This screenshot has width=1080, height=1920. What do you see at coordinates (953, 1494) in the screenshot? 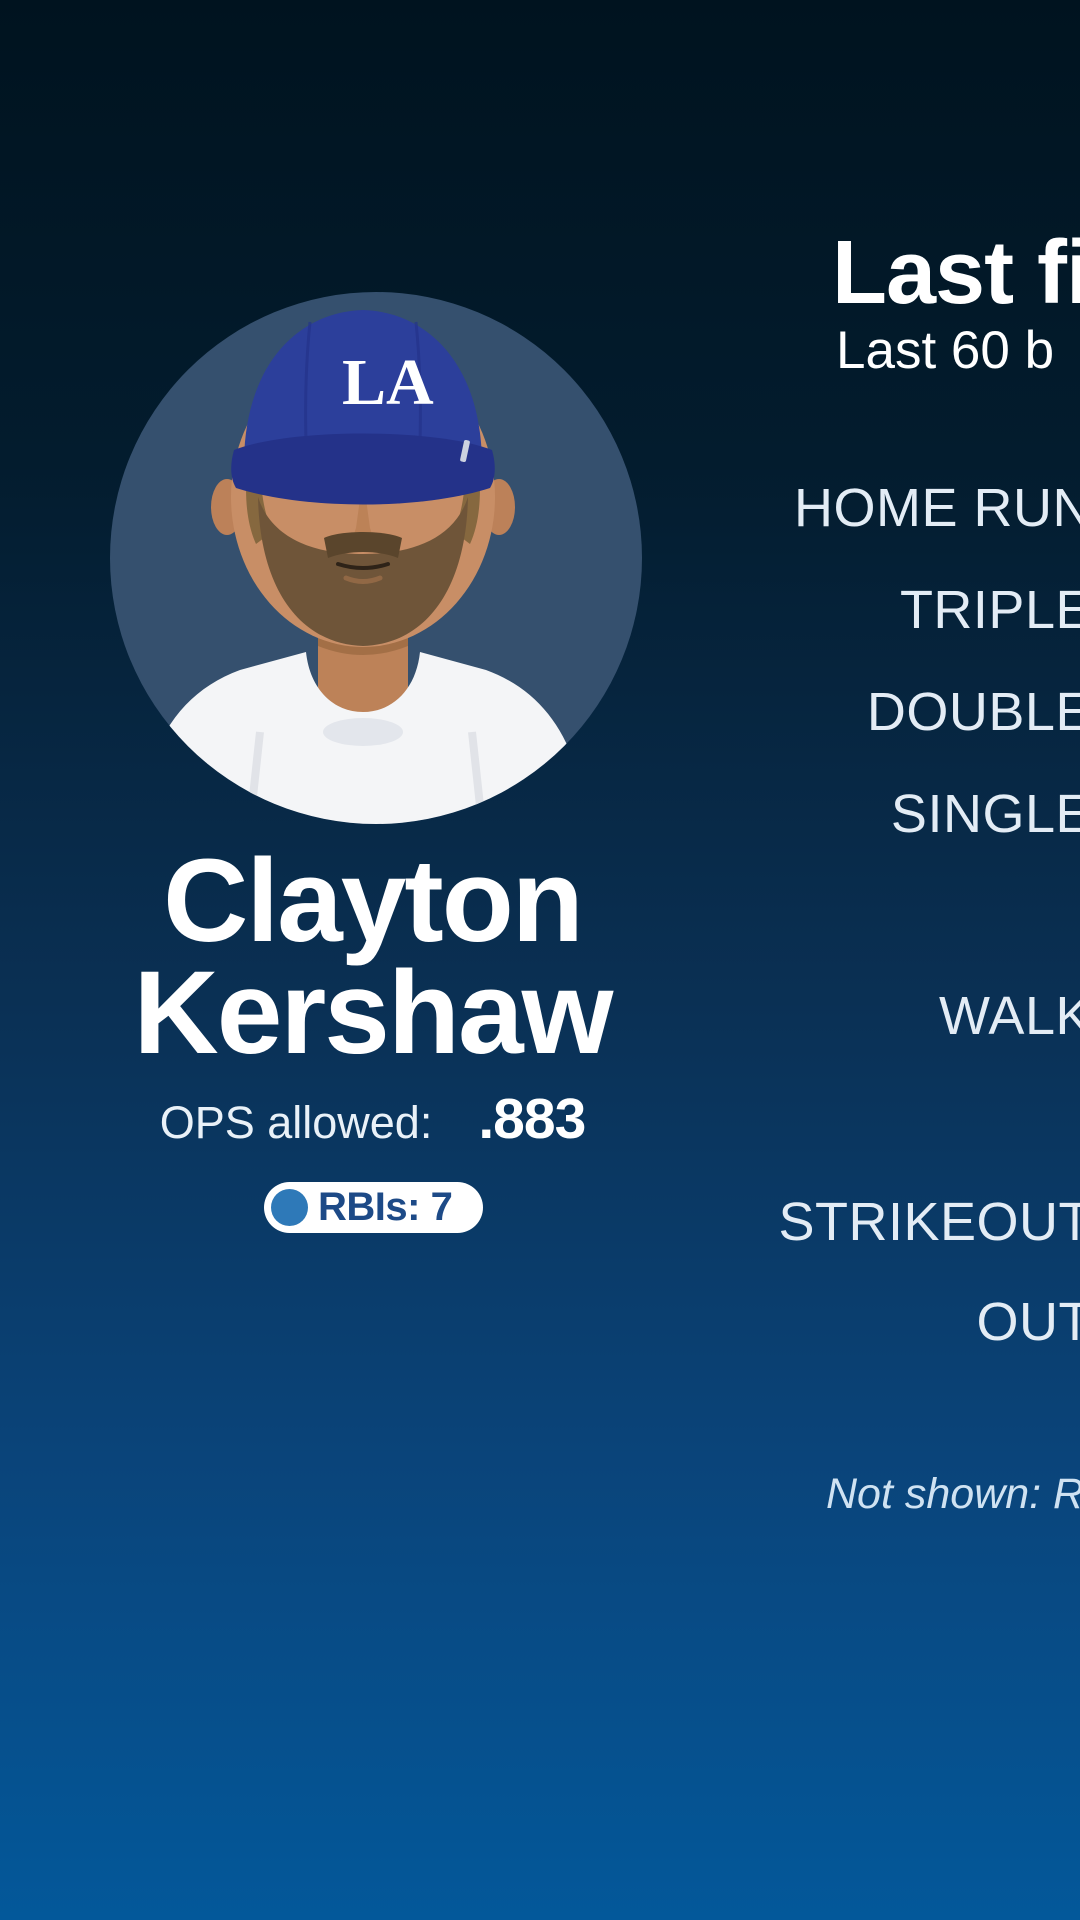
I see `chart-footnote: Not shown: Re` at bounding box center [953, 1494].